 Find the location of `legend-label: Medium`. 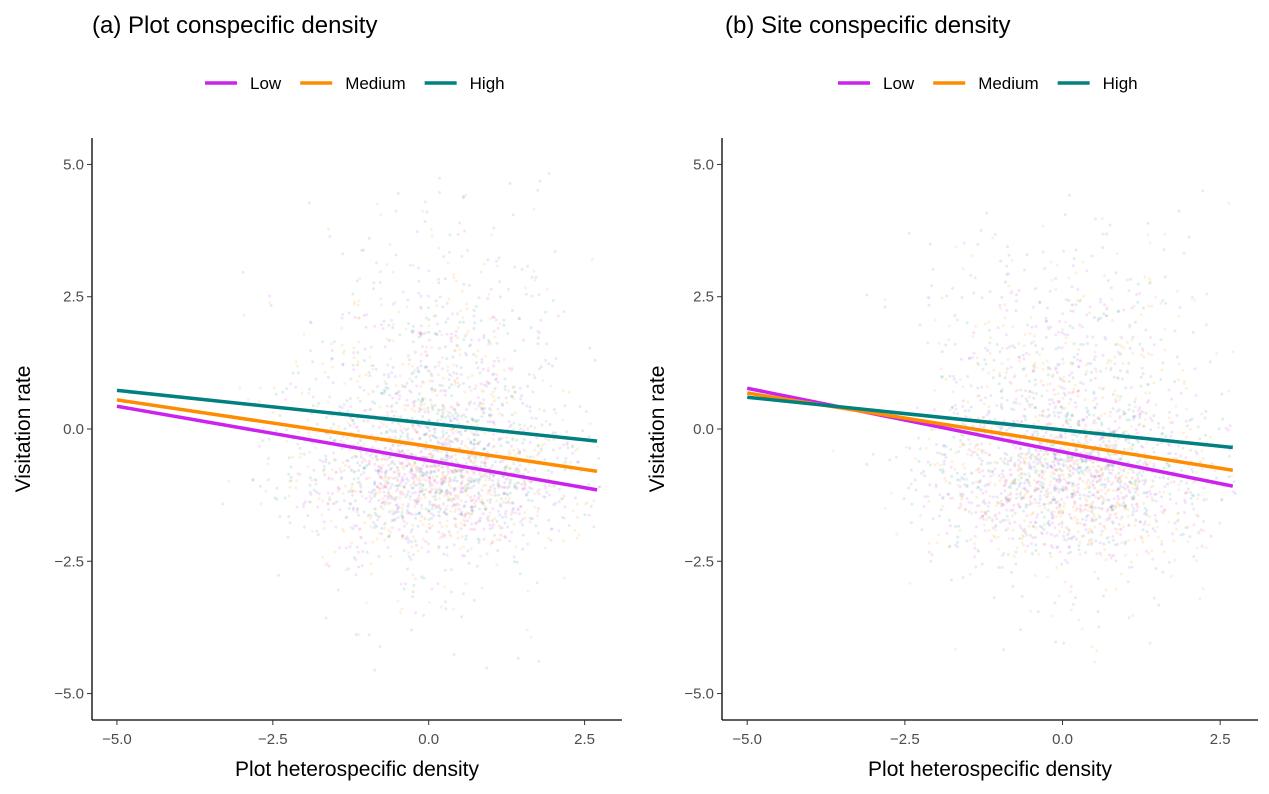

legend-label: Medium is located at coordinates (375, 83).